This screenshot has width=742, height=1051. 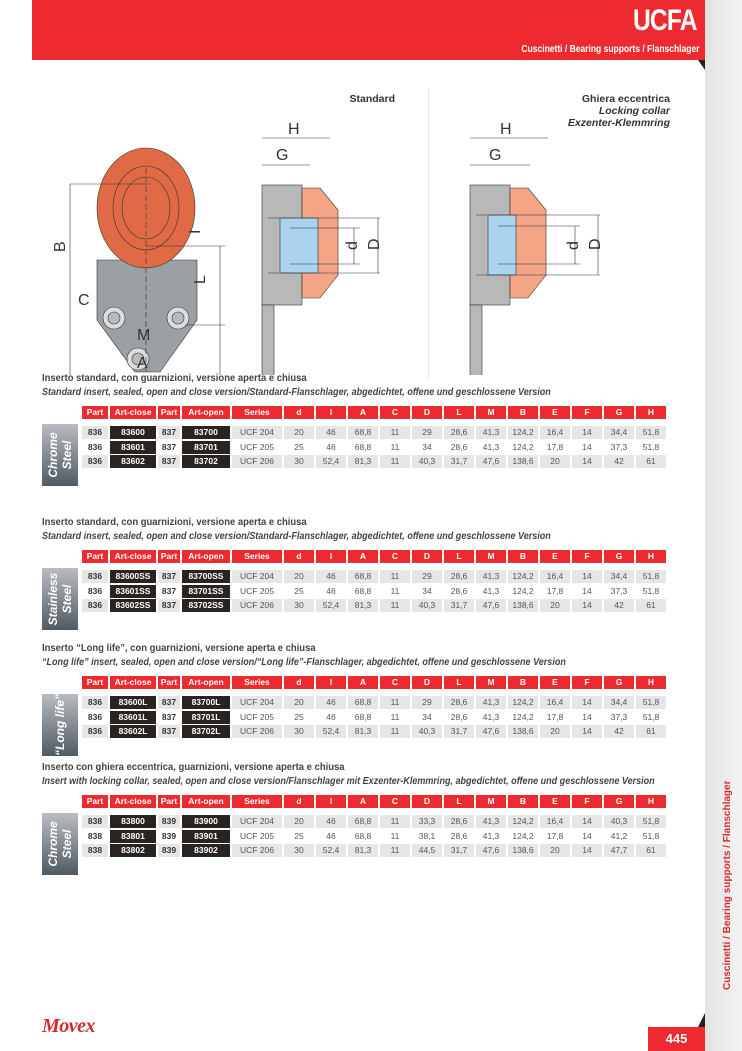 I want to click on table-cell: 47,6, so click(x=491, y=731).